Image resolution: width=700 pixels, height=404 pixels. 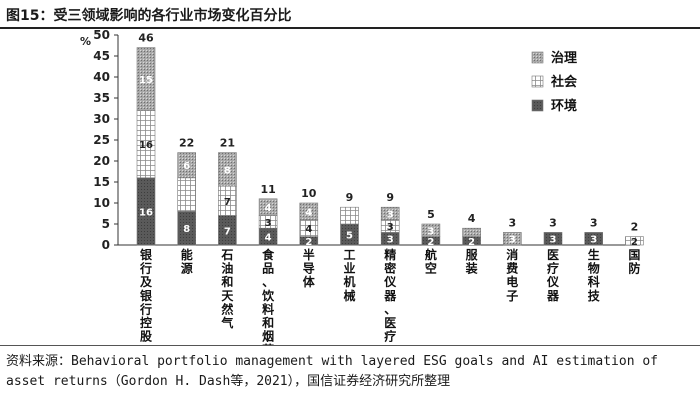 What do you see at coordinates (227, 289) in the screenshot?
I see `x-category-label: 石油和天然气` at bounding box center [227, 289].